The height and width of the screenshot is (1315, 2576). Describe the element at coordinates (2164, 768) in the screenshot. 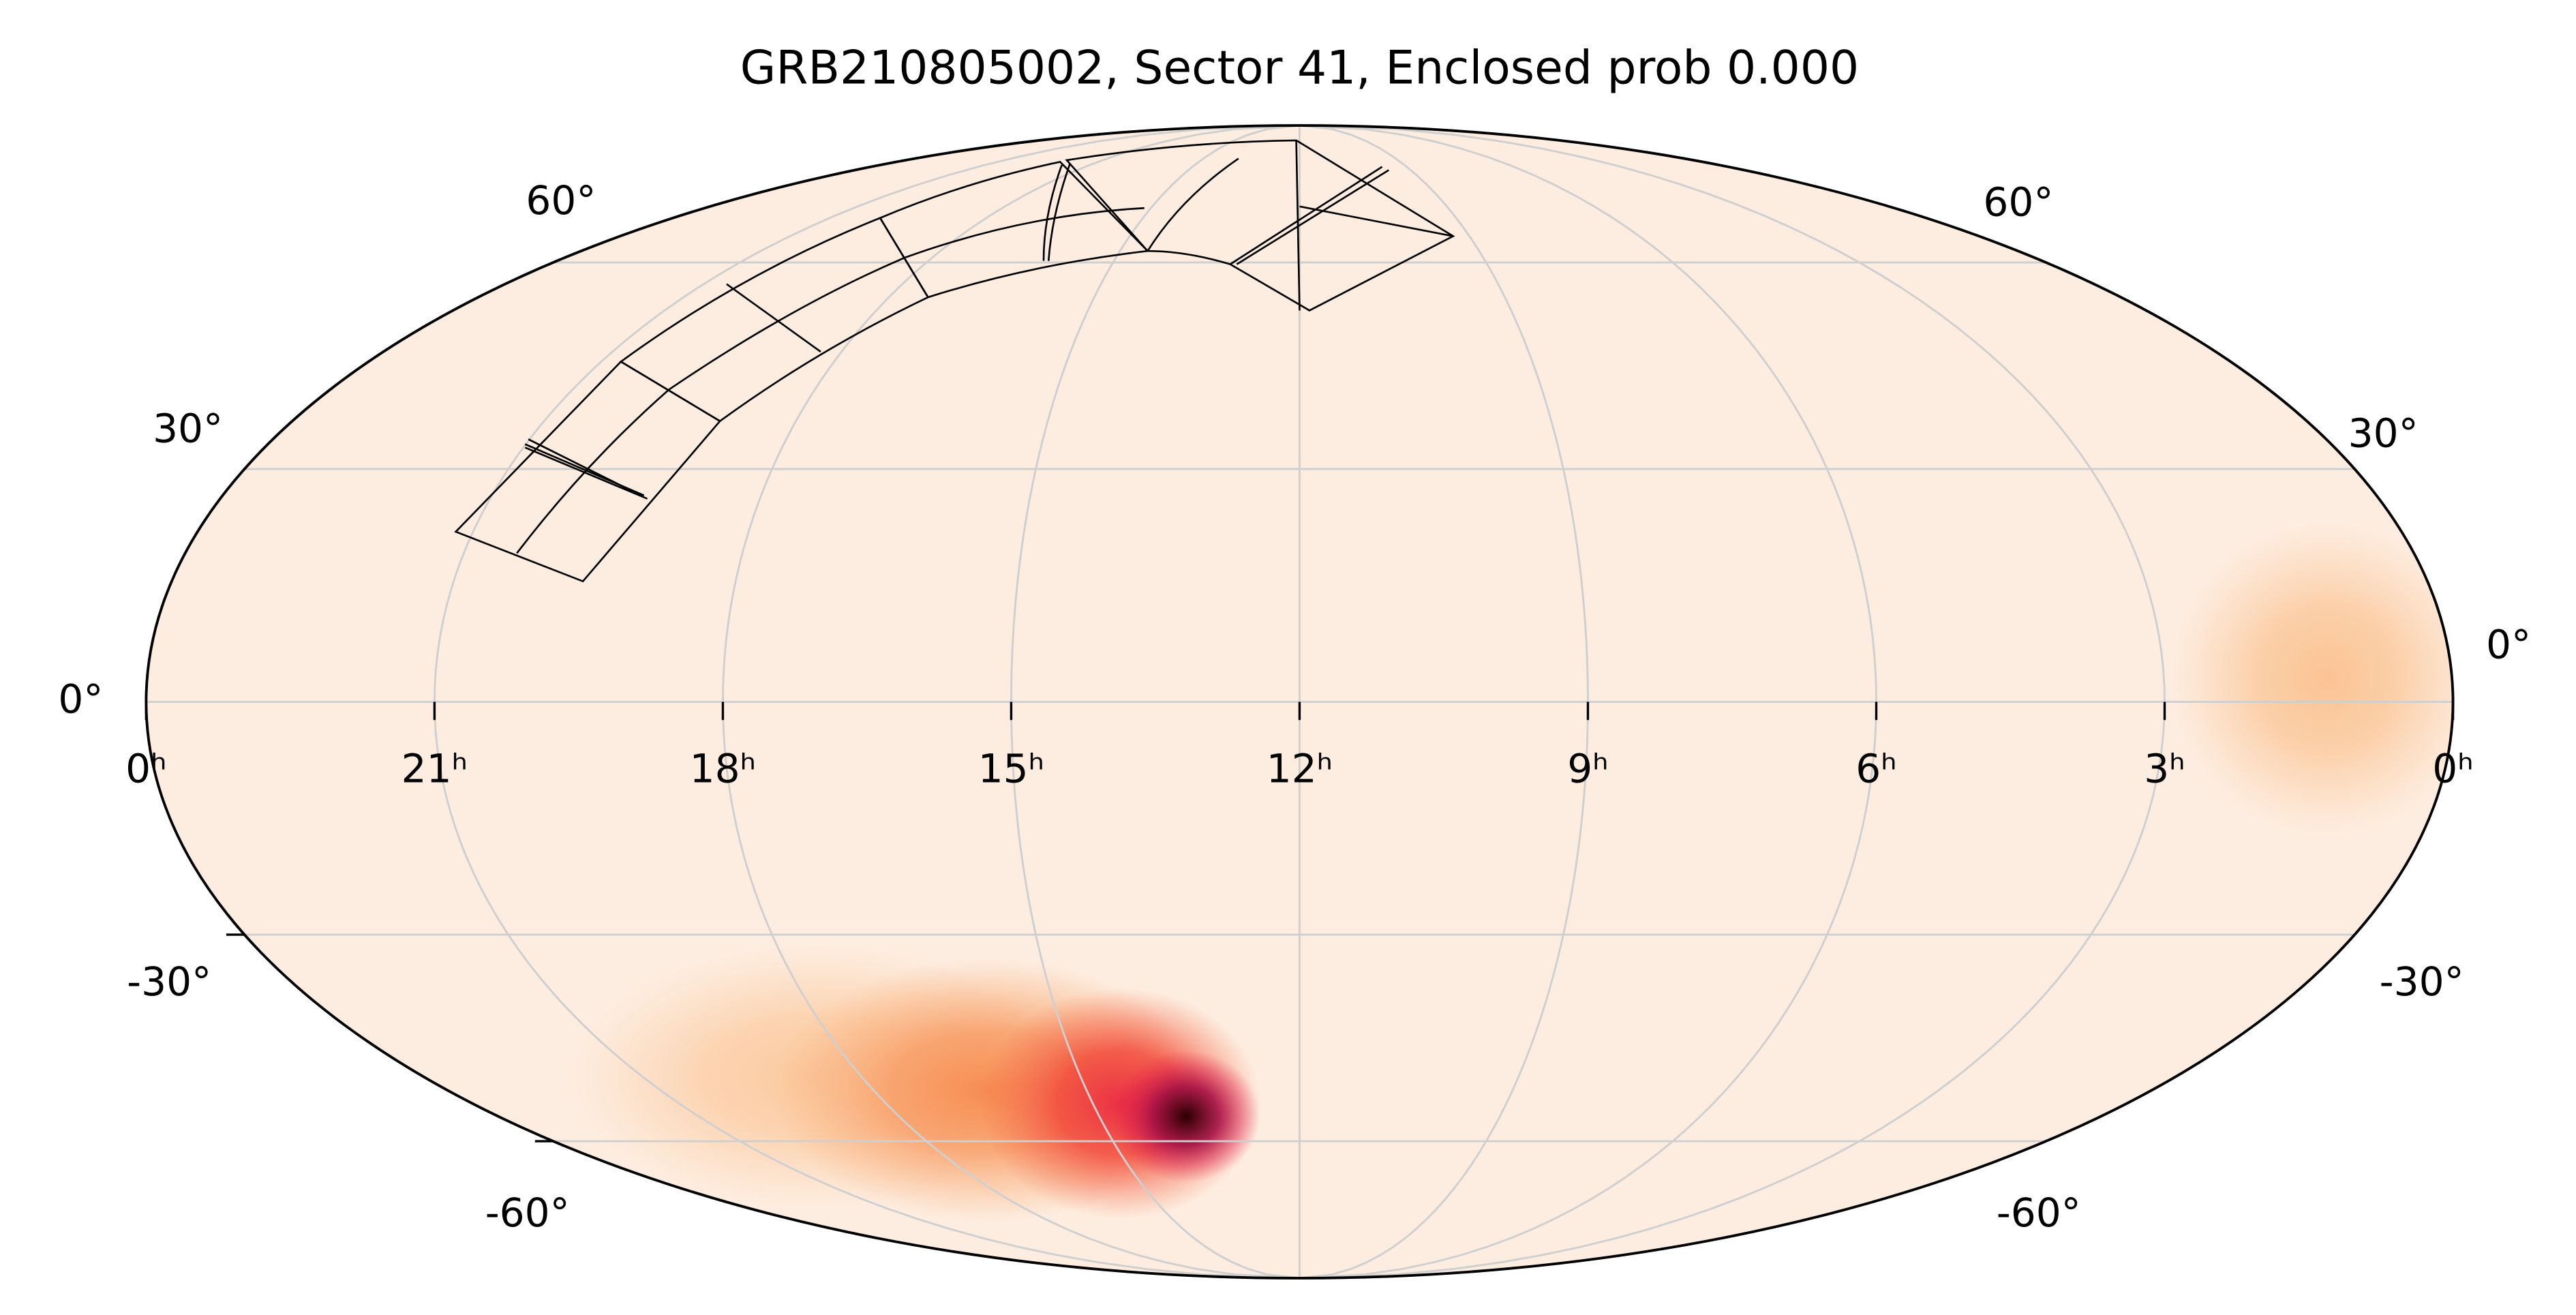

I see `x-tick-label: 3ʰ` at that location.